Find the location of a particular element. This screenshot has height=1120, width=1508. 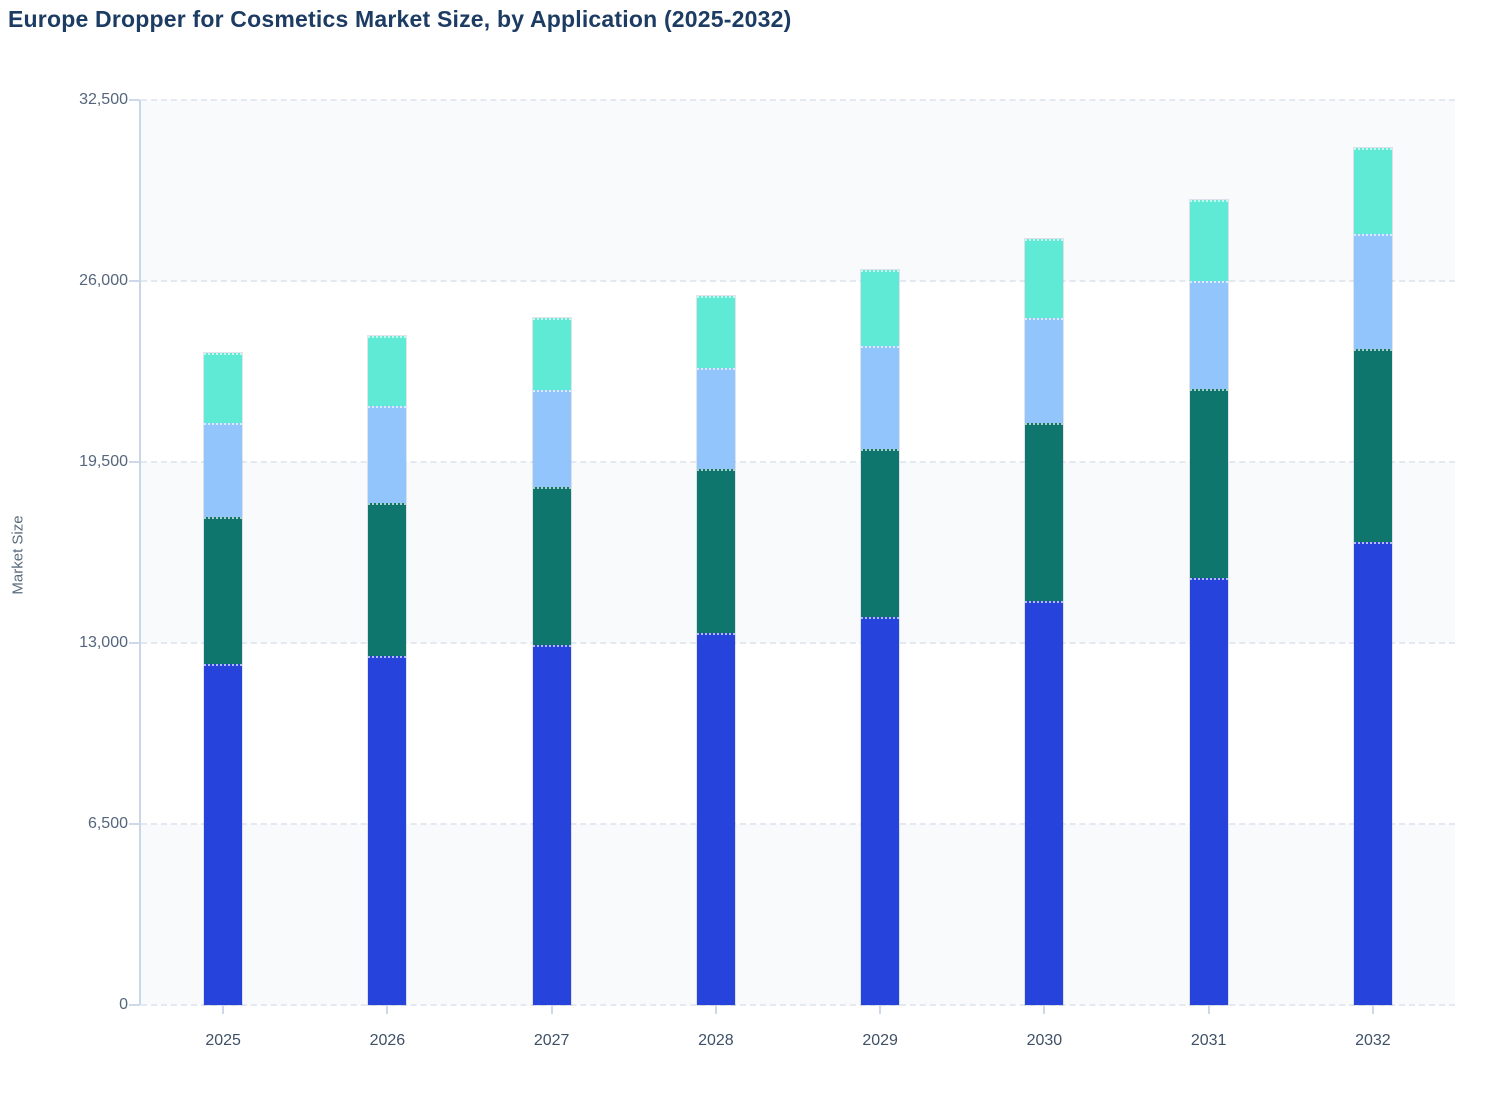

bar-segment-2030-series-2-teal is located at coordinates (1044, 512).